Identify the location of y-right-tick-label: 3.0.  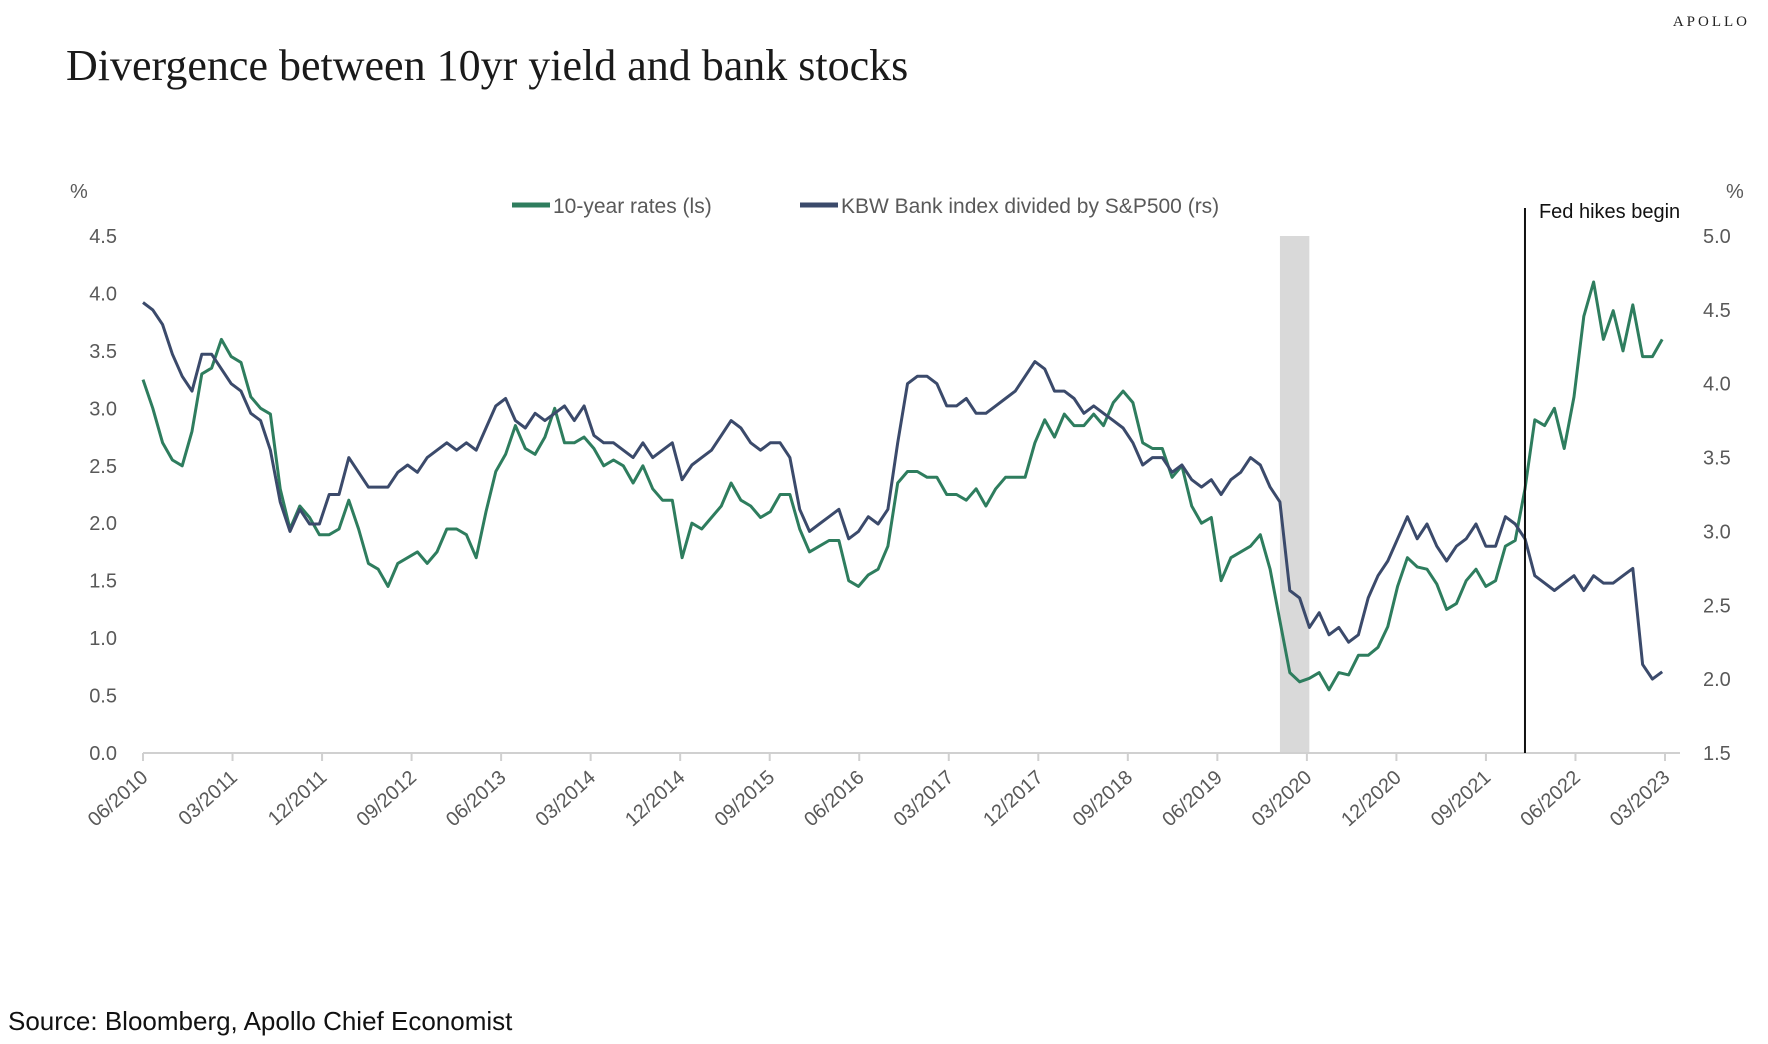
(1717, 532).